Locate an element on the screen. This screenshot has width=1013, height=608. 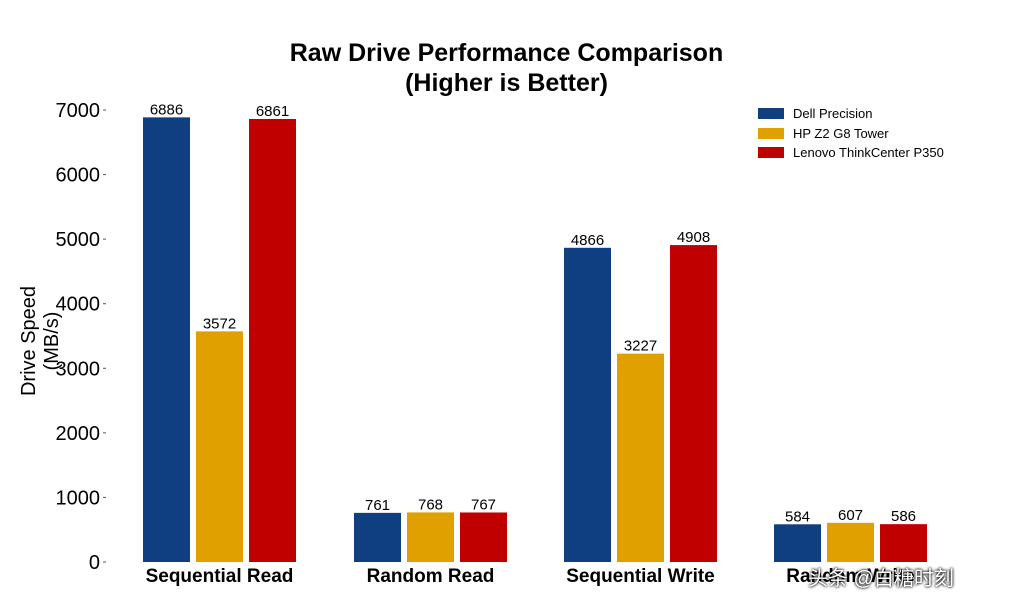
legend-label-hp: HP Z2 G8 Tower is located at coordinates (841, 133).